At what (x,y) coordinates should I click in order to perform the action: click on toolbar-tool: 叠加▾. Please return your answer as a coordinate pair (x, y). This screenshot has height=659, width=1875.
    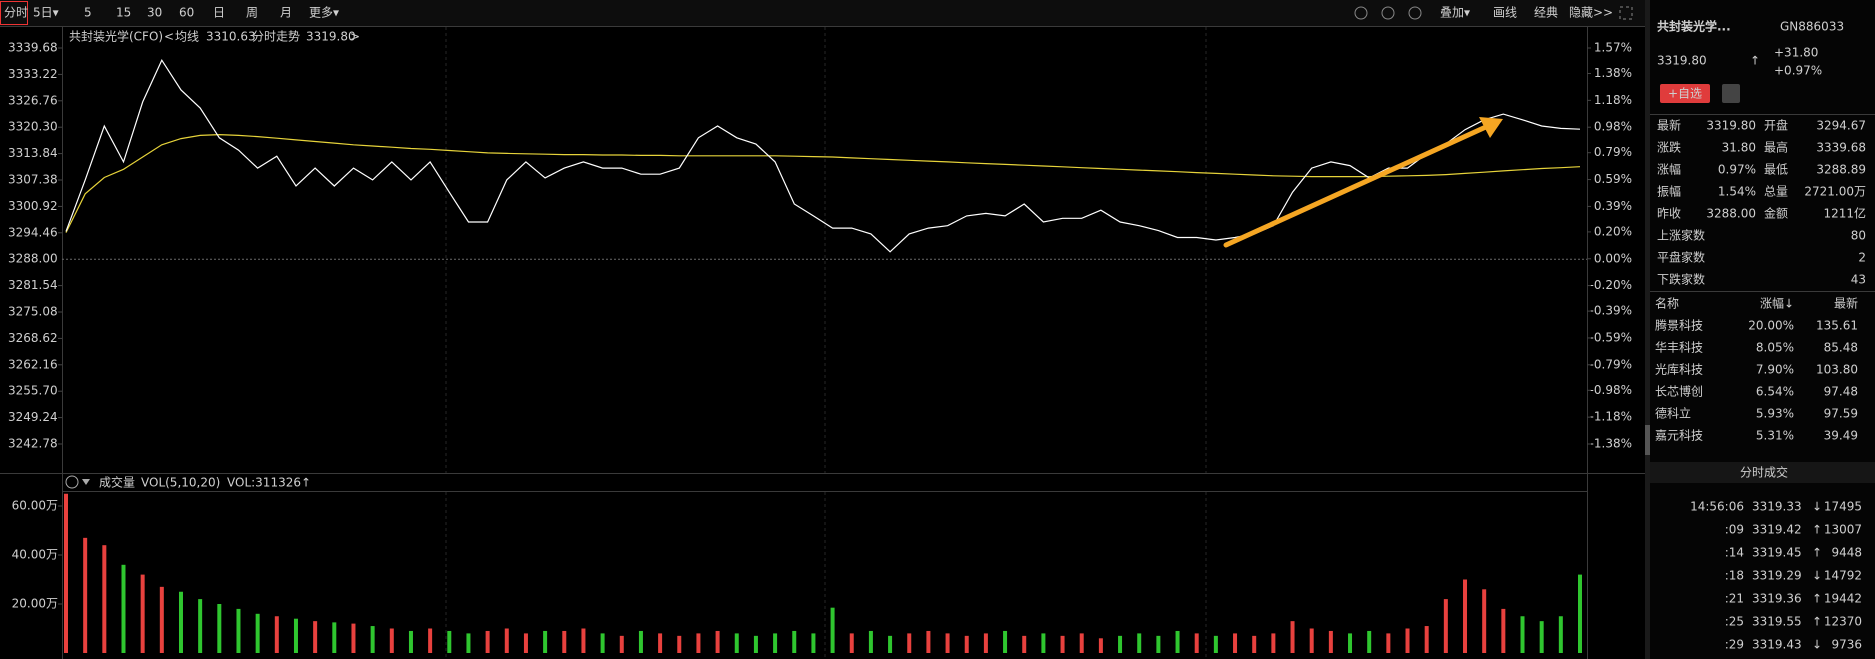
    Looking at the image, I should click on (1455, 13).